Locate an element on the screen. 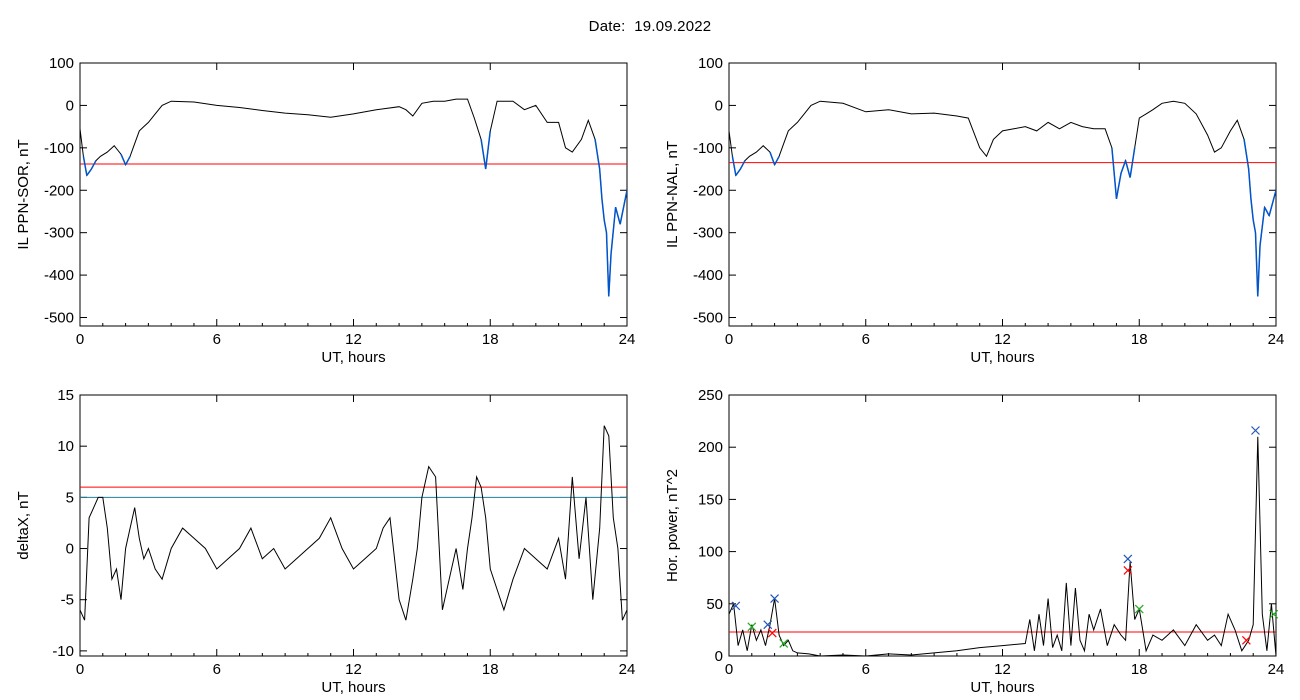 Image resolution: width=1300 pixels, height=700 pixels. y-tick-label: 10 is located at coordinates (65, 446).